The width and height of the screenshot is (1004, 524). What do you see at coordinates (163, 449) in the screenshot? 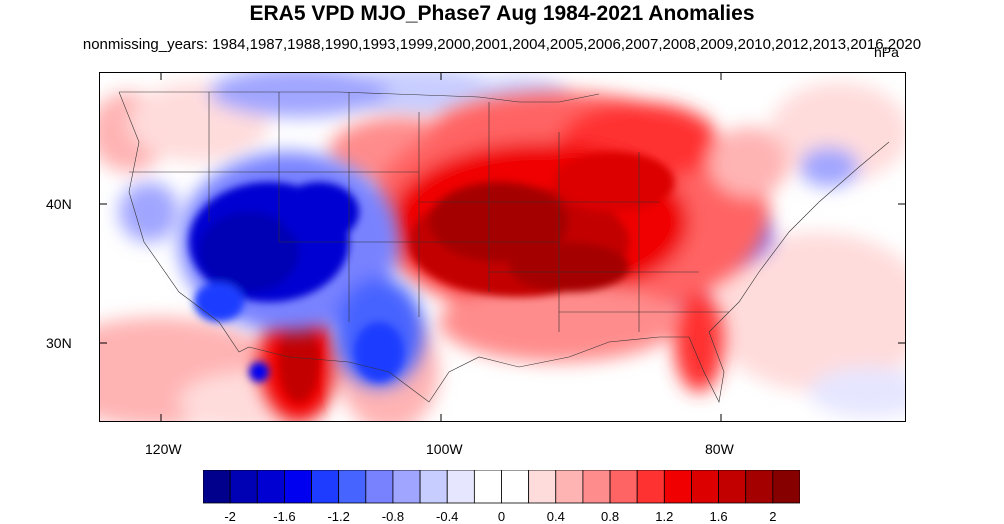
I see `lon-tick-120w: 120W` at bounding box center [163, 449].